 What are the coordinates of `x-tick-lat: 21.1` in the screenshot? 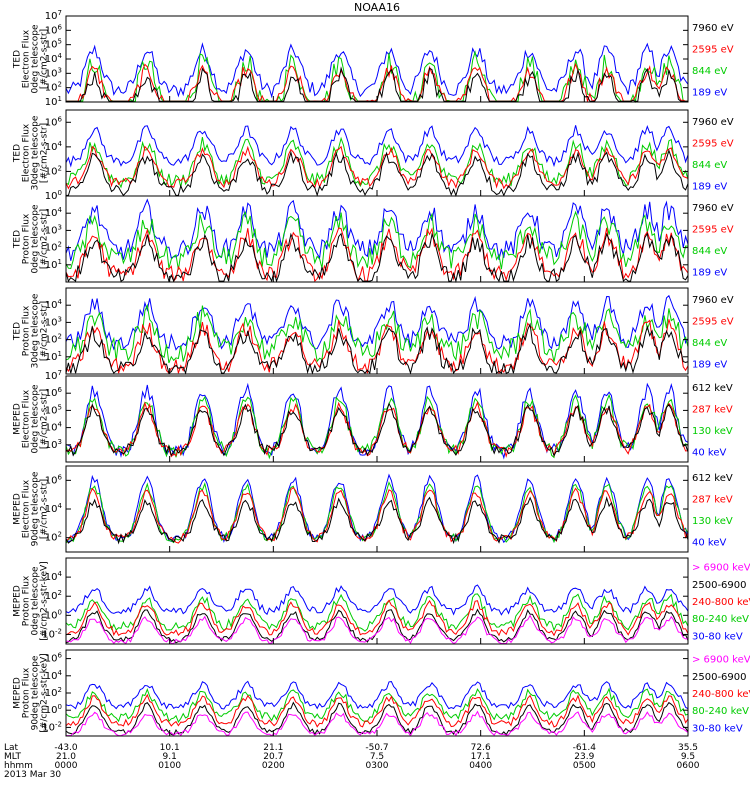 It's located at (273, 748).